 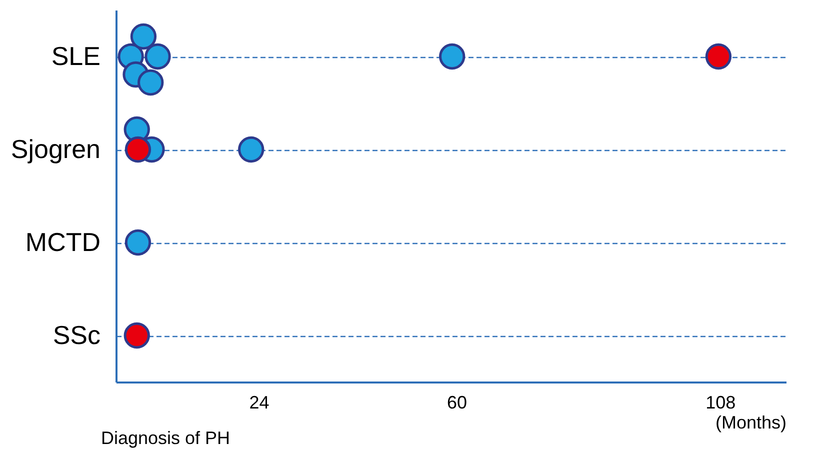 What do you see at coordinates (165, 438) in the screenshot?
I see `text: Diagnosis of PH` at bounding box center [165, 438].